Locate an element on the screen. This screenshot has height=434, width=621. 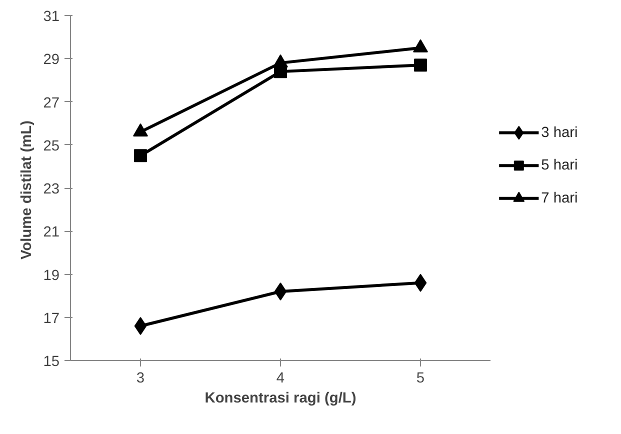
x-tick-label: 5 is located at coordinates (420, 378).